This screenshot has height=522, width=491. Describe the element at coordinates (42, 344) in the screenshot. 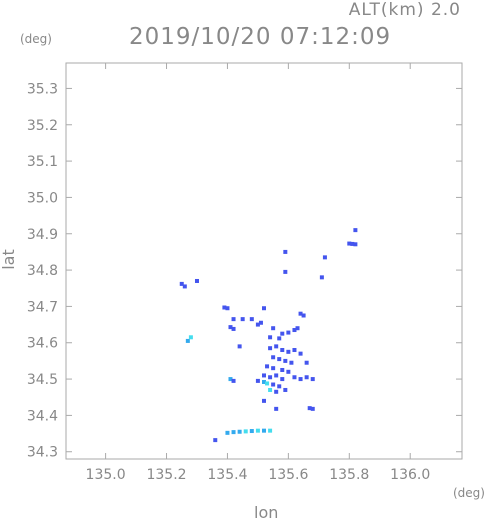

I see `y-tick-label: 34.6` at that location.